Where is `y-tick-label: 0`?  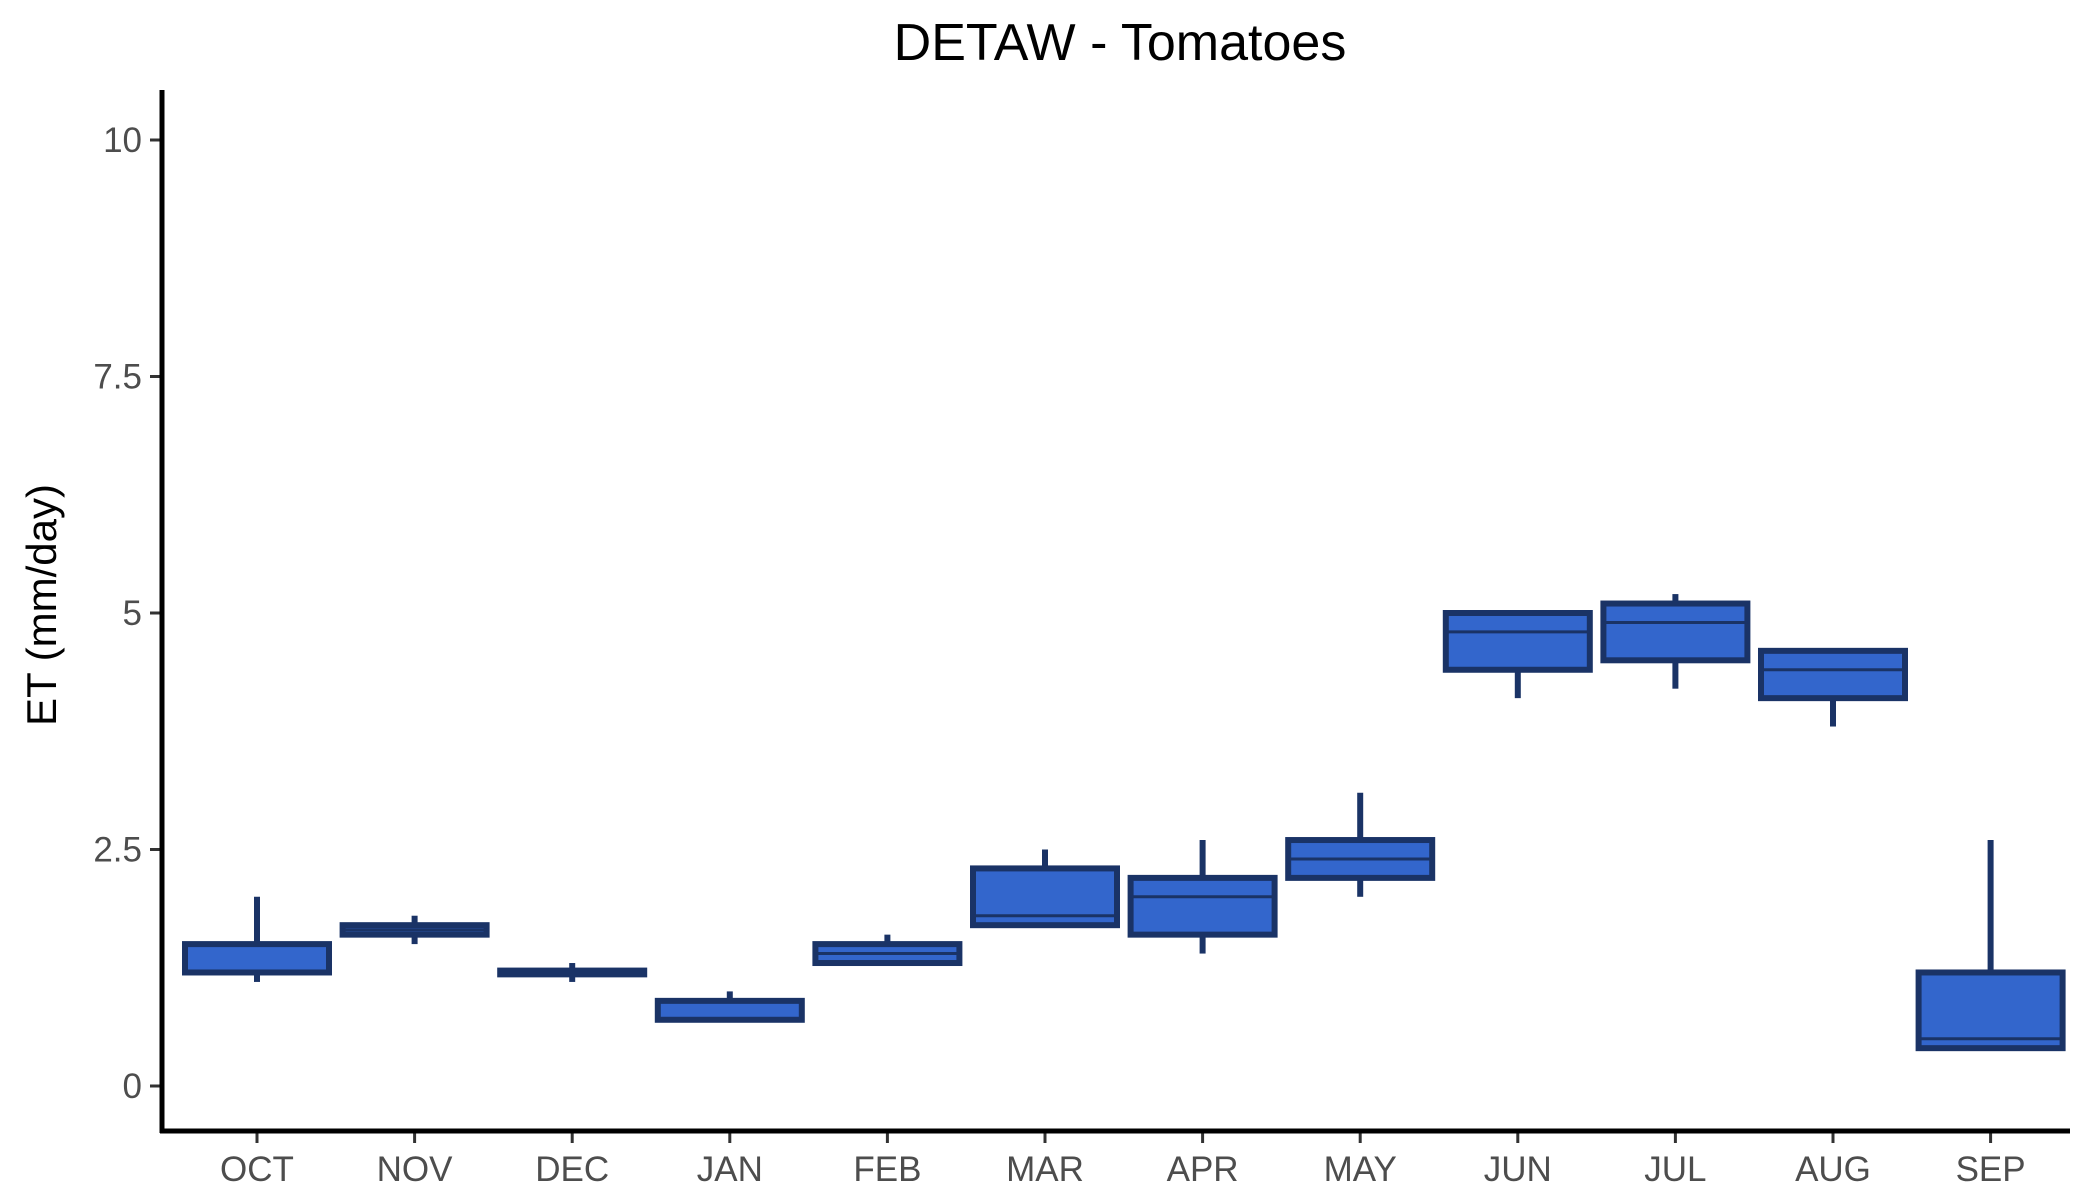 y-tick-label: 0 is located at coordinates (132, 1086).